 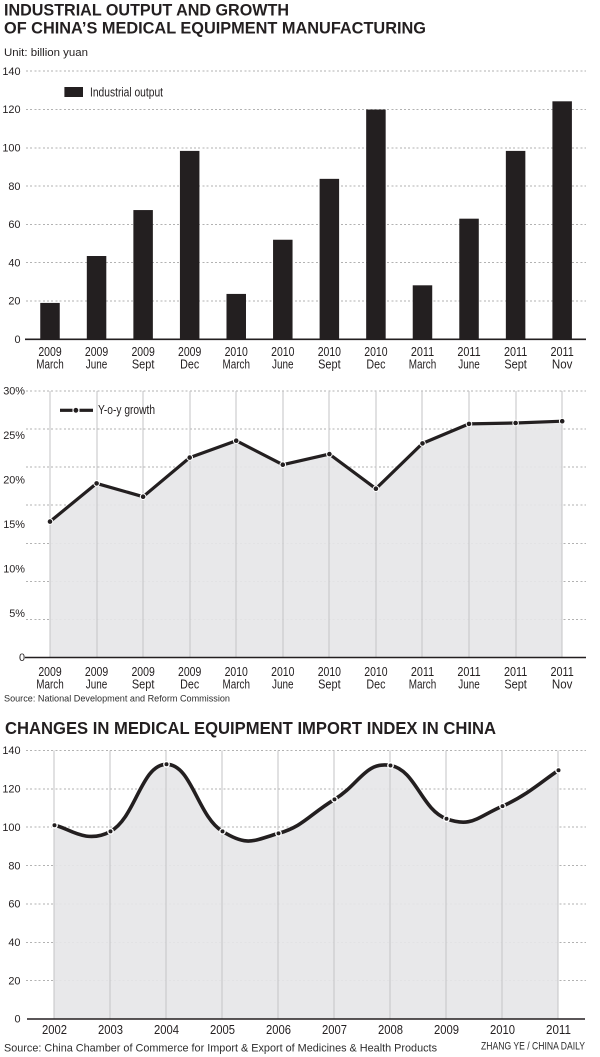 What do you see at coordinates (14, 392) in the screenshot?
I see `svg-text: 30%` at bounding box center [14, 392].